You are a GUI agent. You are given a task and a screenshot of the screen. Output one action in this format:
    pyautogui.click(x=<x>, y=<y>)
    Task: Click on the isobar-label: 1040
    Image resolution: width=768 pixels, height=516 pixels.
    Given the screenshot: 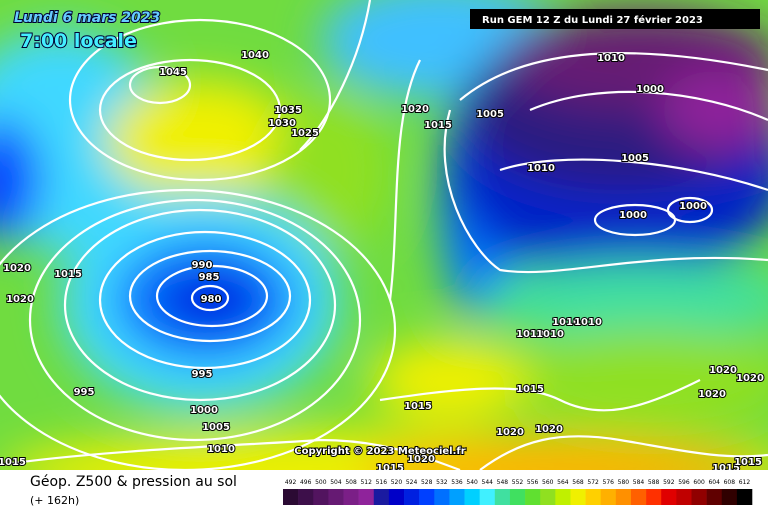 What is the action you would take?
    pyautogui.click(x=255, y=55)
    